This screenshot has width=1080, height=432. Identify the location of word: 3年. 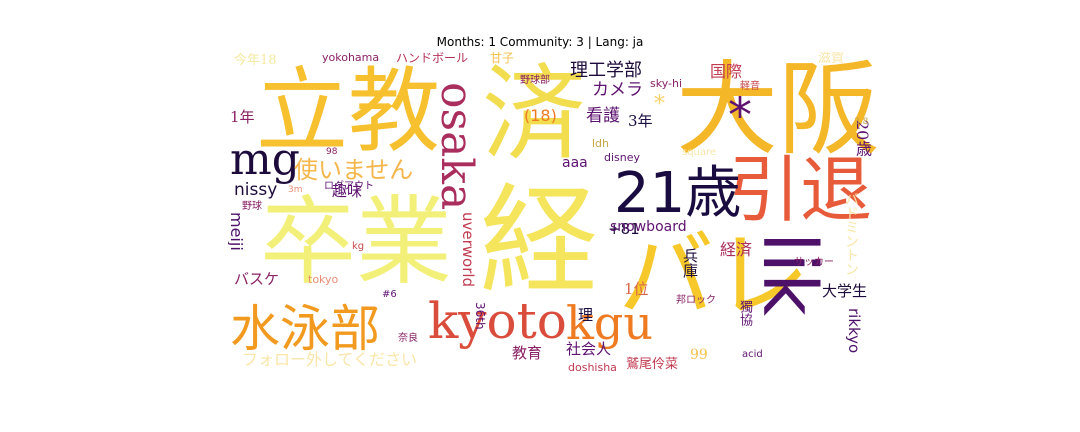
(640, 121).